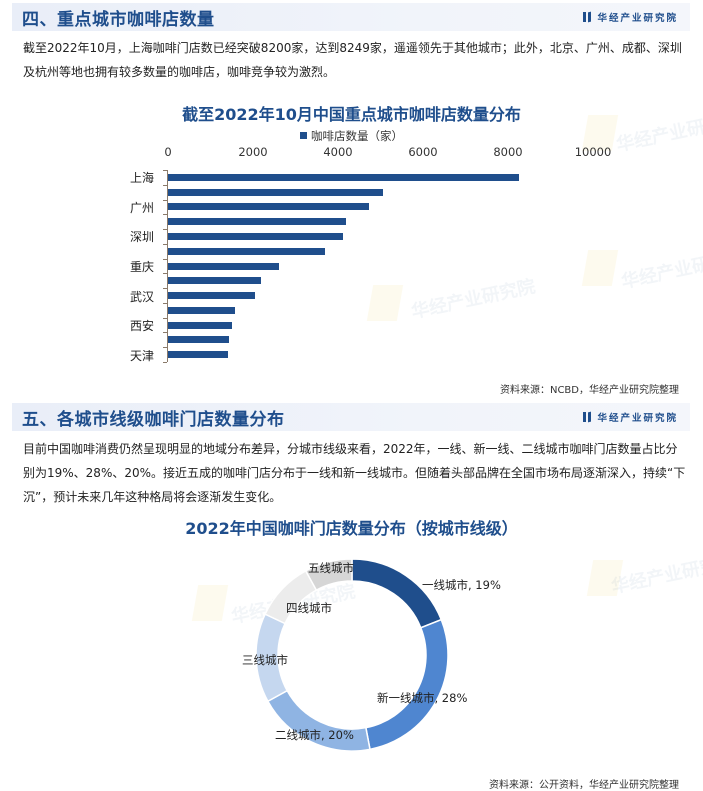  I want to click on source-note: 资料来源：NCBD，华经产业研究院整理, so click(589, 390).